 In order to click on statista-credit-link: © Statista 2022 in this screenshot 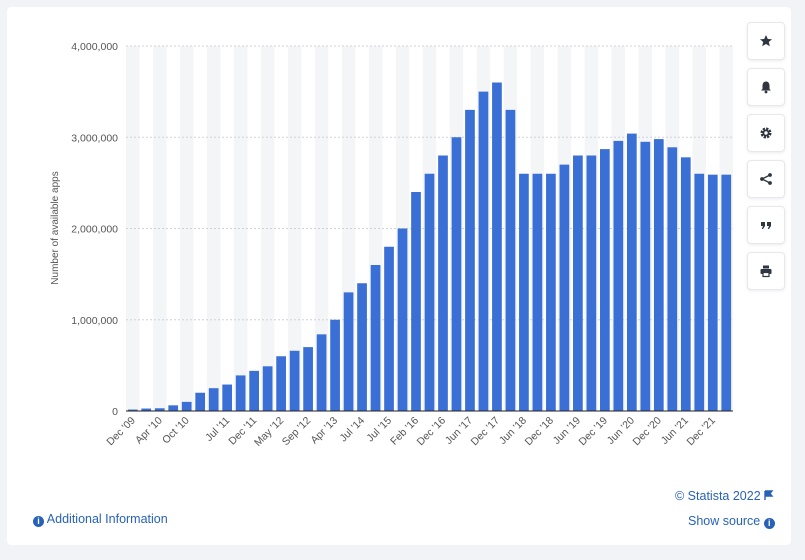, I will do `click(724, 496)`.